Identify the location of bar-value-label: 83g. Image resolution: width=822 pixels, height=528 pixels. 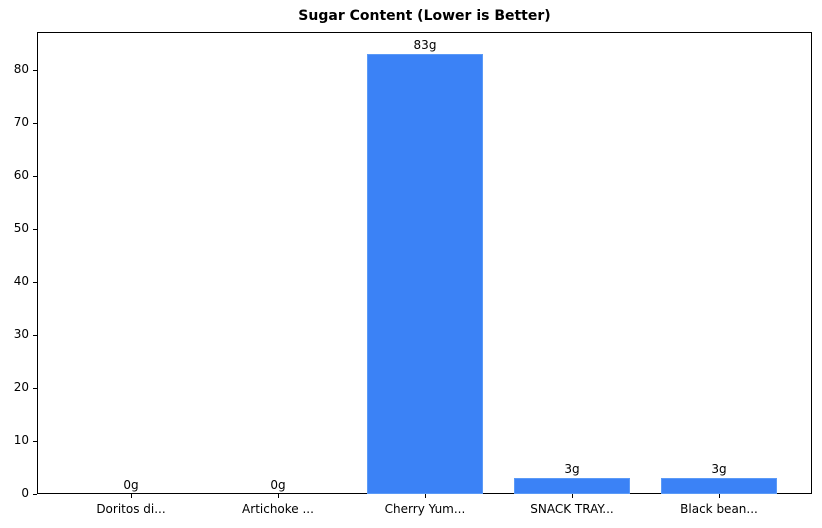
(425, 45).